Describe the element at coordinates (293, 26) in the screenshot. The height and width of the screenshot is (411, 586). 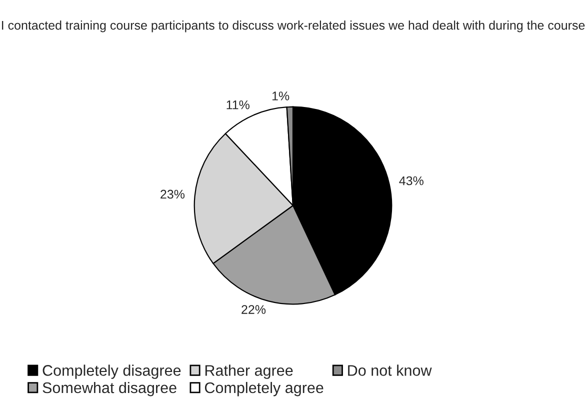
I see `chart-title: I contacted training course participants to discuss work-related issues we had dealt with during the course` at that location.